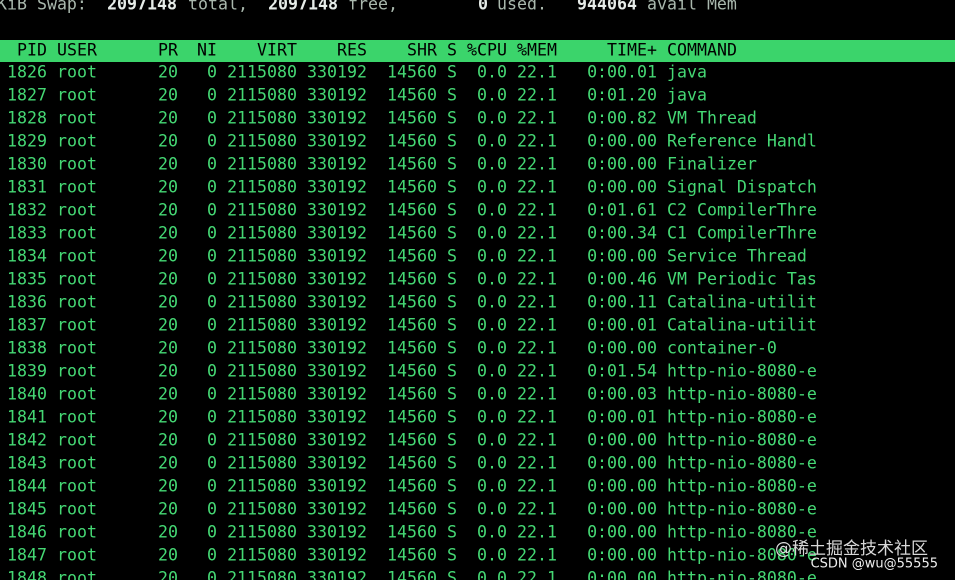  Describe the element at coordinates (452, 50) in the screenshot. I see `column-header: S` at that location.